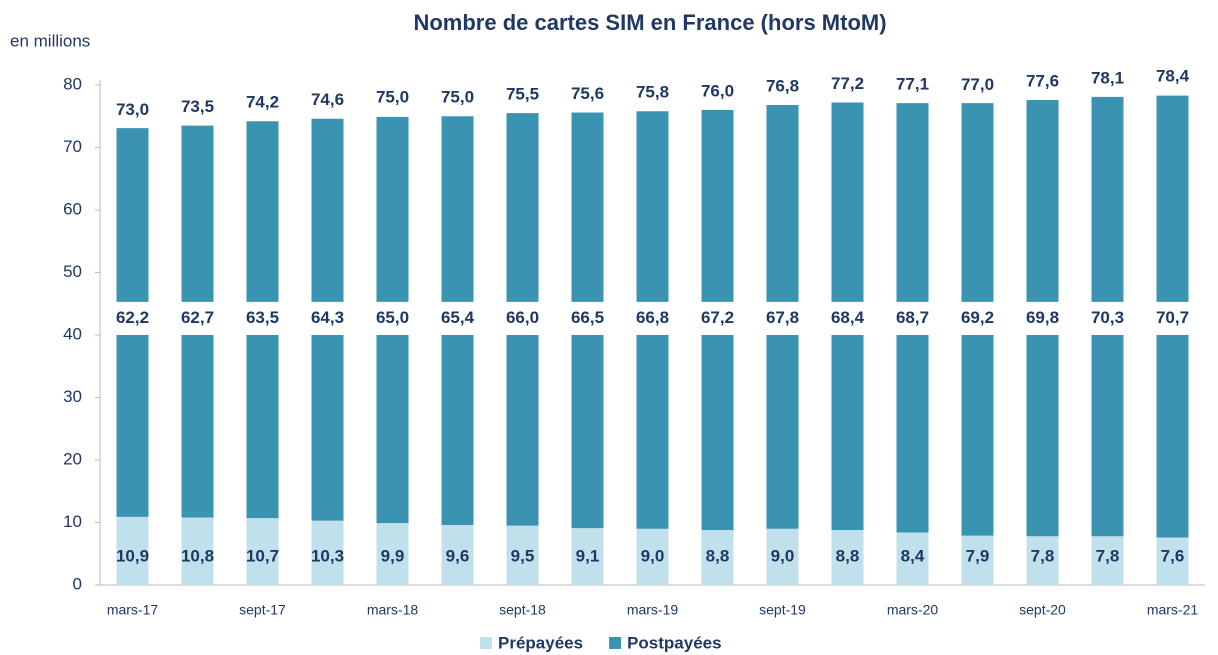  Describe the element at coordinates (522, 610) in the screenshot. I see `x-tick-label: sept-18` at that location.